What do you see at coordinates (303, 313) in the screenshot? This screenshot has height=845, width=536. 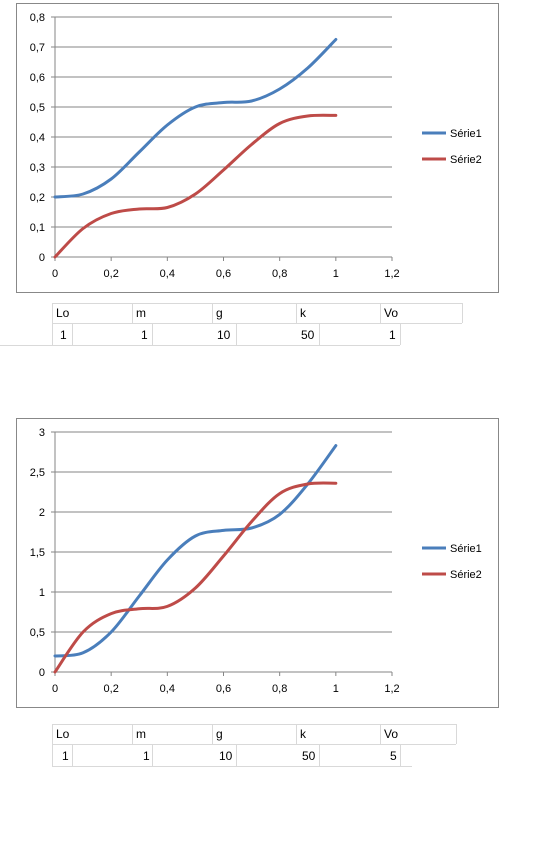 I see `table-1-header-k: k` at bounding box center [303, 313].